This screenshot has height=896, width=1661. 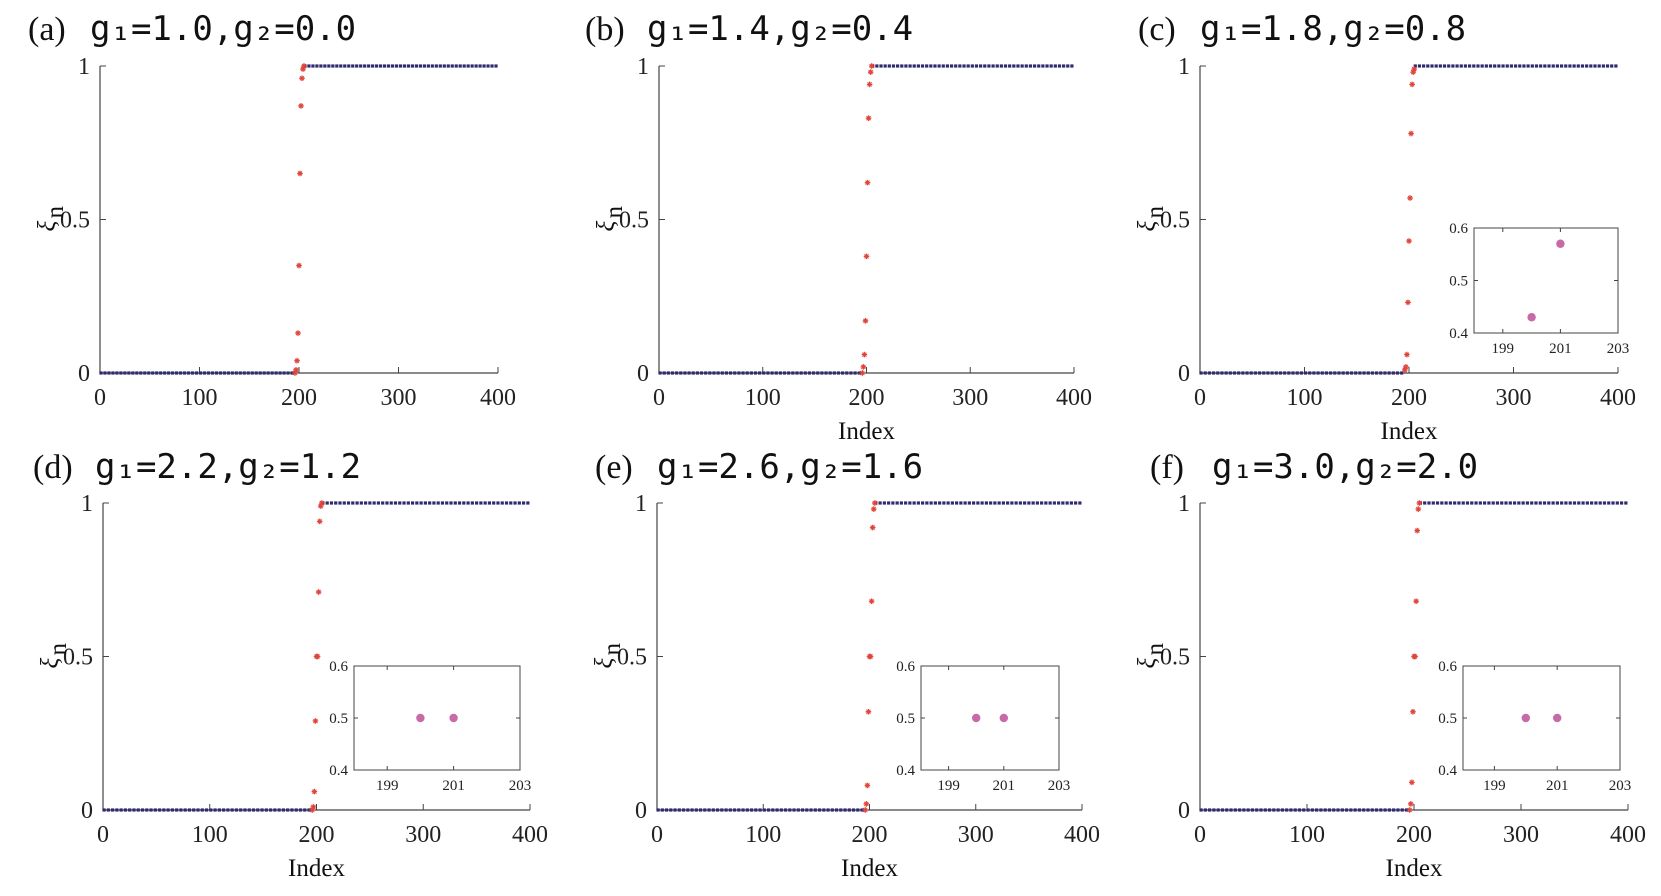 I want to click on inset-frame, so click(x=1546, y=280).